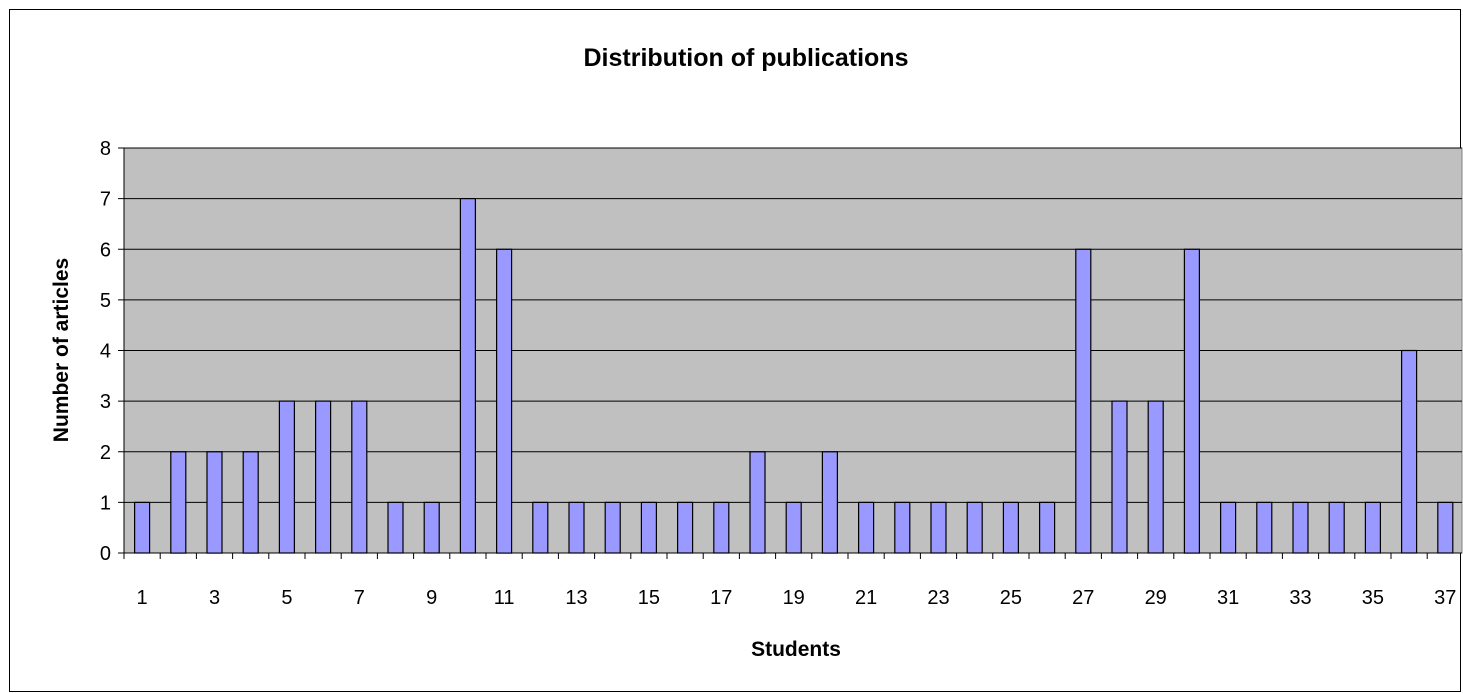 The width and height of the screenshot is (1463, 693). What do you see at coordinates (431, 598) in the screenshot?
I see `x-tick-label: 9` at bounding box center [431, 598].